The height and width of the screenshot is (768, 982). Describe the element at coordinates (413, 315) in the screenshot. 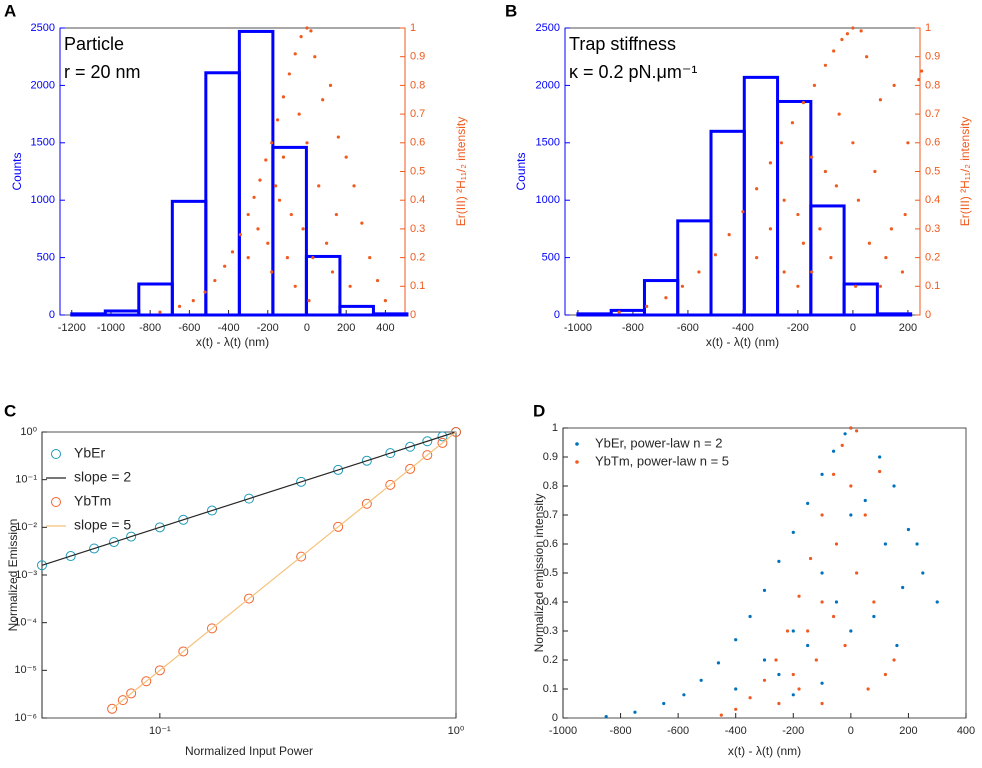

I see `y2-tick-label: 0` at that location.